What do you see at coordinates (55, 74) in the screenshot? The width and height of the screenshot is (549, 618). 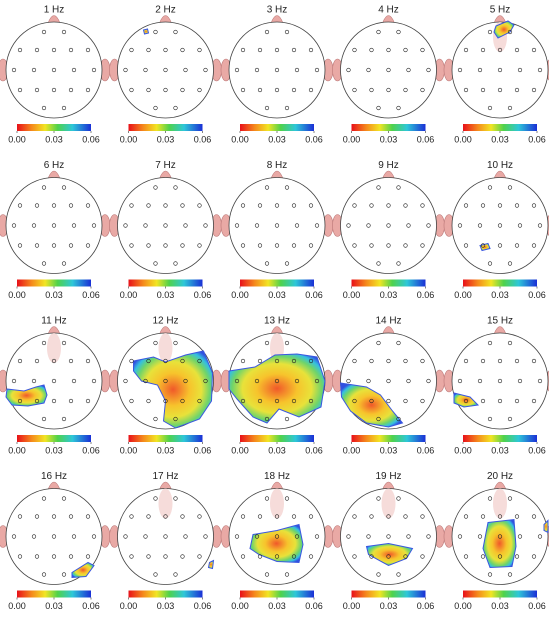 I see `topomap-panel: 1 Hz 0.00 0.03 0.06` at bounding box center [55, 74].